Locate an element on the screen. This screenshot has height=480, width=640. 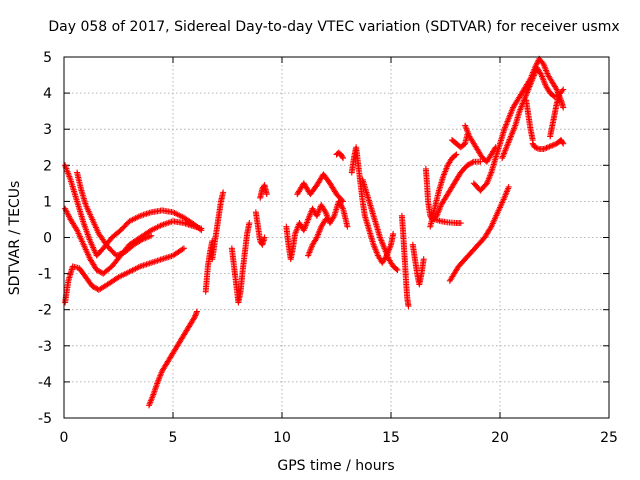
x-axis-label: GPS time / hours is located at coordinates (335, 466).